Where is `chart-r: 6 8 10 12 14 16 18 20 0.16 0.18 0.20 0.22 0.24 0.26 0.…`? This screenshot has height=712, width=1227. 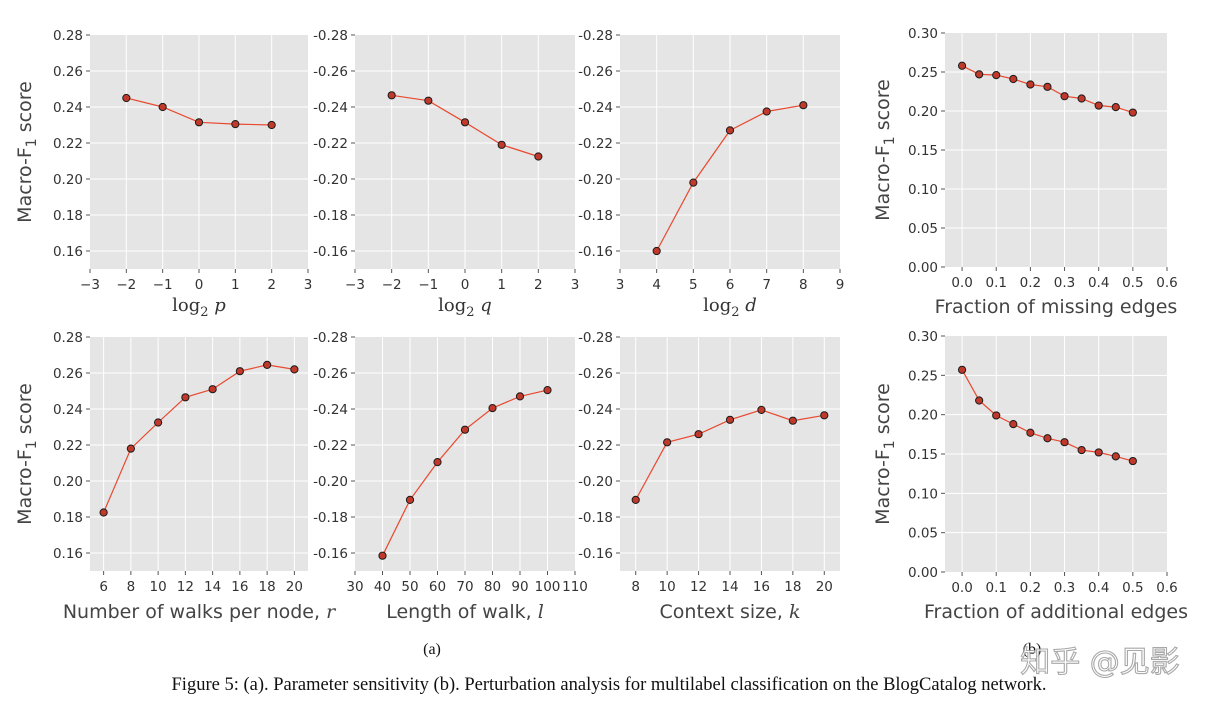
chart-r: 6 8 10 12 14 16 18 20 0.16 0.18 0.20 0.22 0.24 0.26 0.… is located at coordinates (175, 476).